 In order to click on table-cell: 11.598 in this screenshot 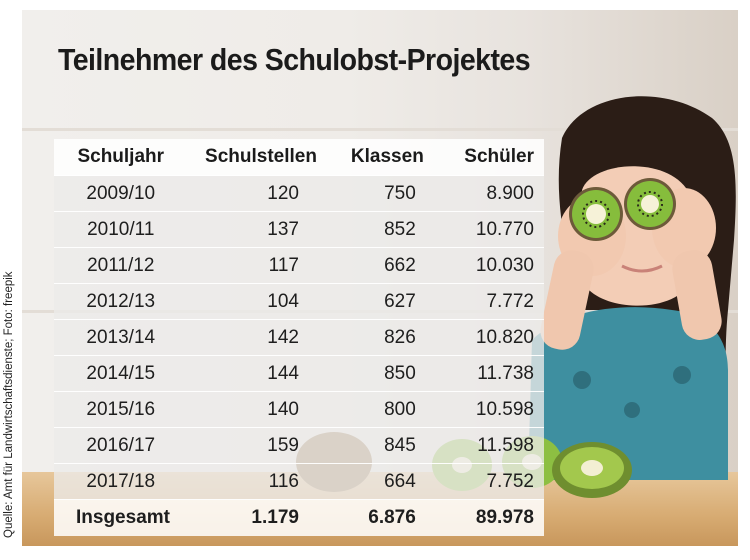, I will do `click(491, 445)`.